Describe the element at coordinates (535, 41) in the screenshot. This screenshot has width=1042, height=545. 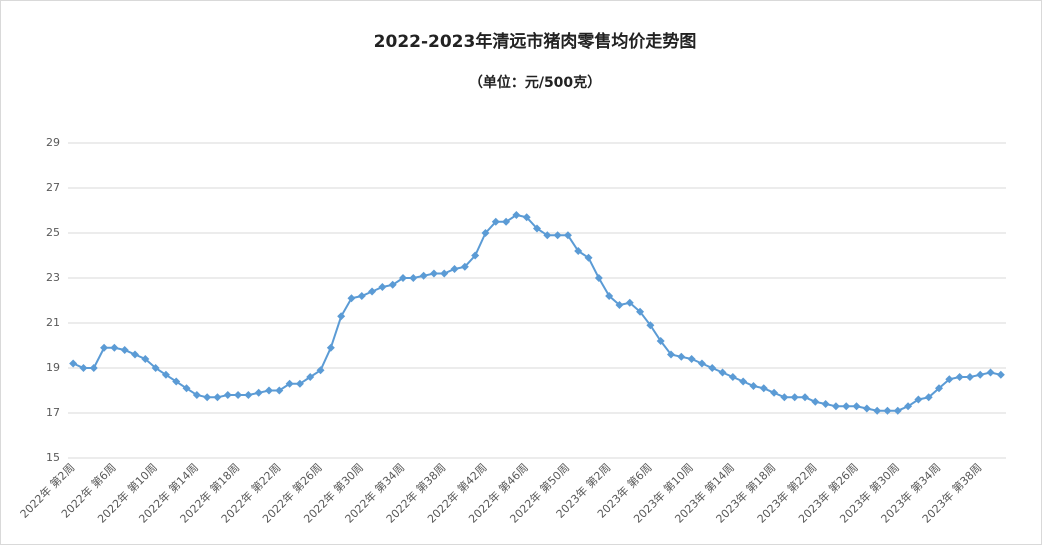
I see `chart-title: 2022-2023年清远市猪肉零售均价走势图` at that location.